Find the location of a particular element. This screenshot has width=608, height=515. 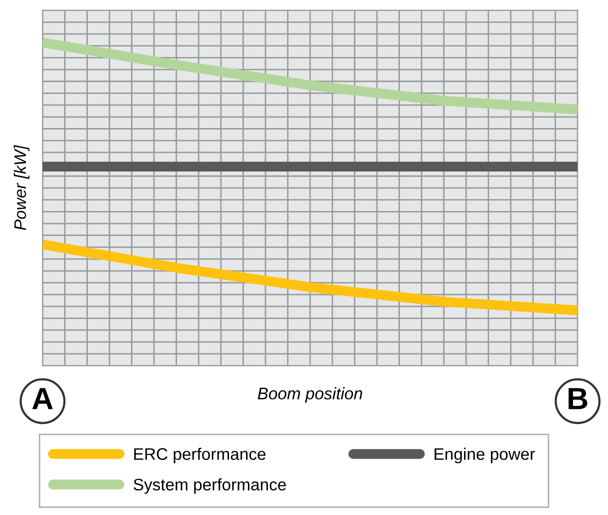

x-axis-title: Boom position is located at coordinates (310, 395).